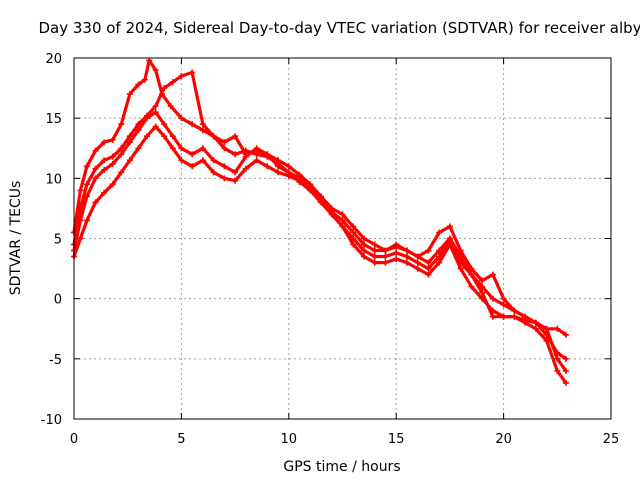 This screenshot has width=640, height=480. Describe the element at coordinates (53, 119) in the screenshot. I see `y-tick-label: 15` at that location.